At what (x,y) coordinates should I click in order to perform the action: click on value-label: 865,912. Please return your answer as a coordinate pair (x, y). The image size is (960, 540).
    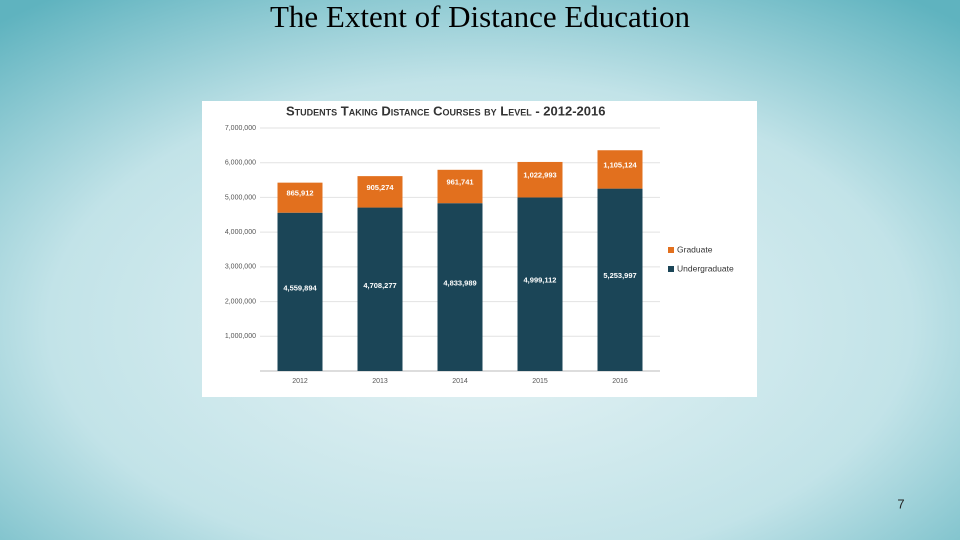
    Looking at the image, I should click on (299, 193).